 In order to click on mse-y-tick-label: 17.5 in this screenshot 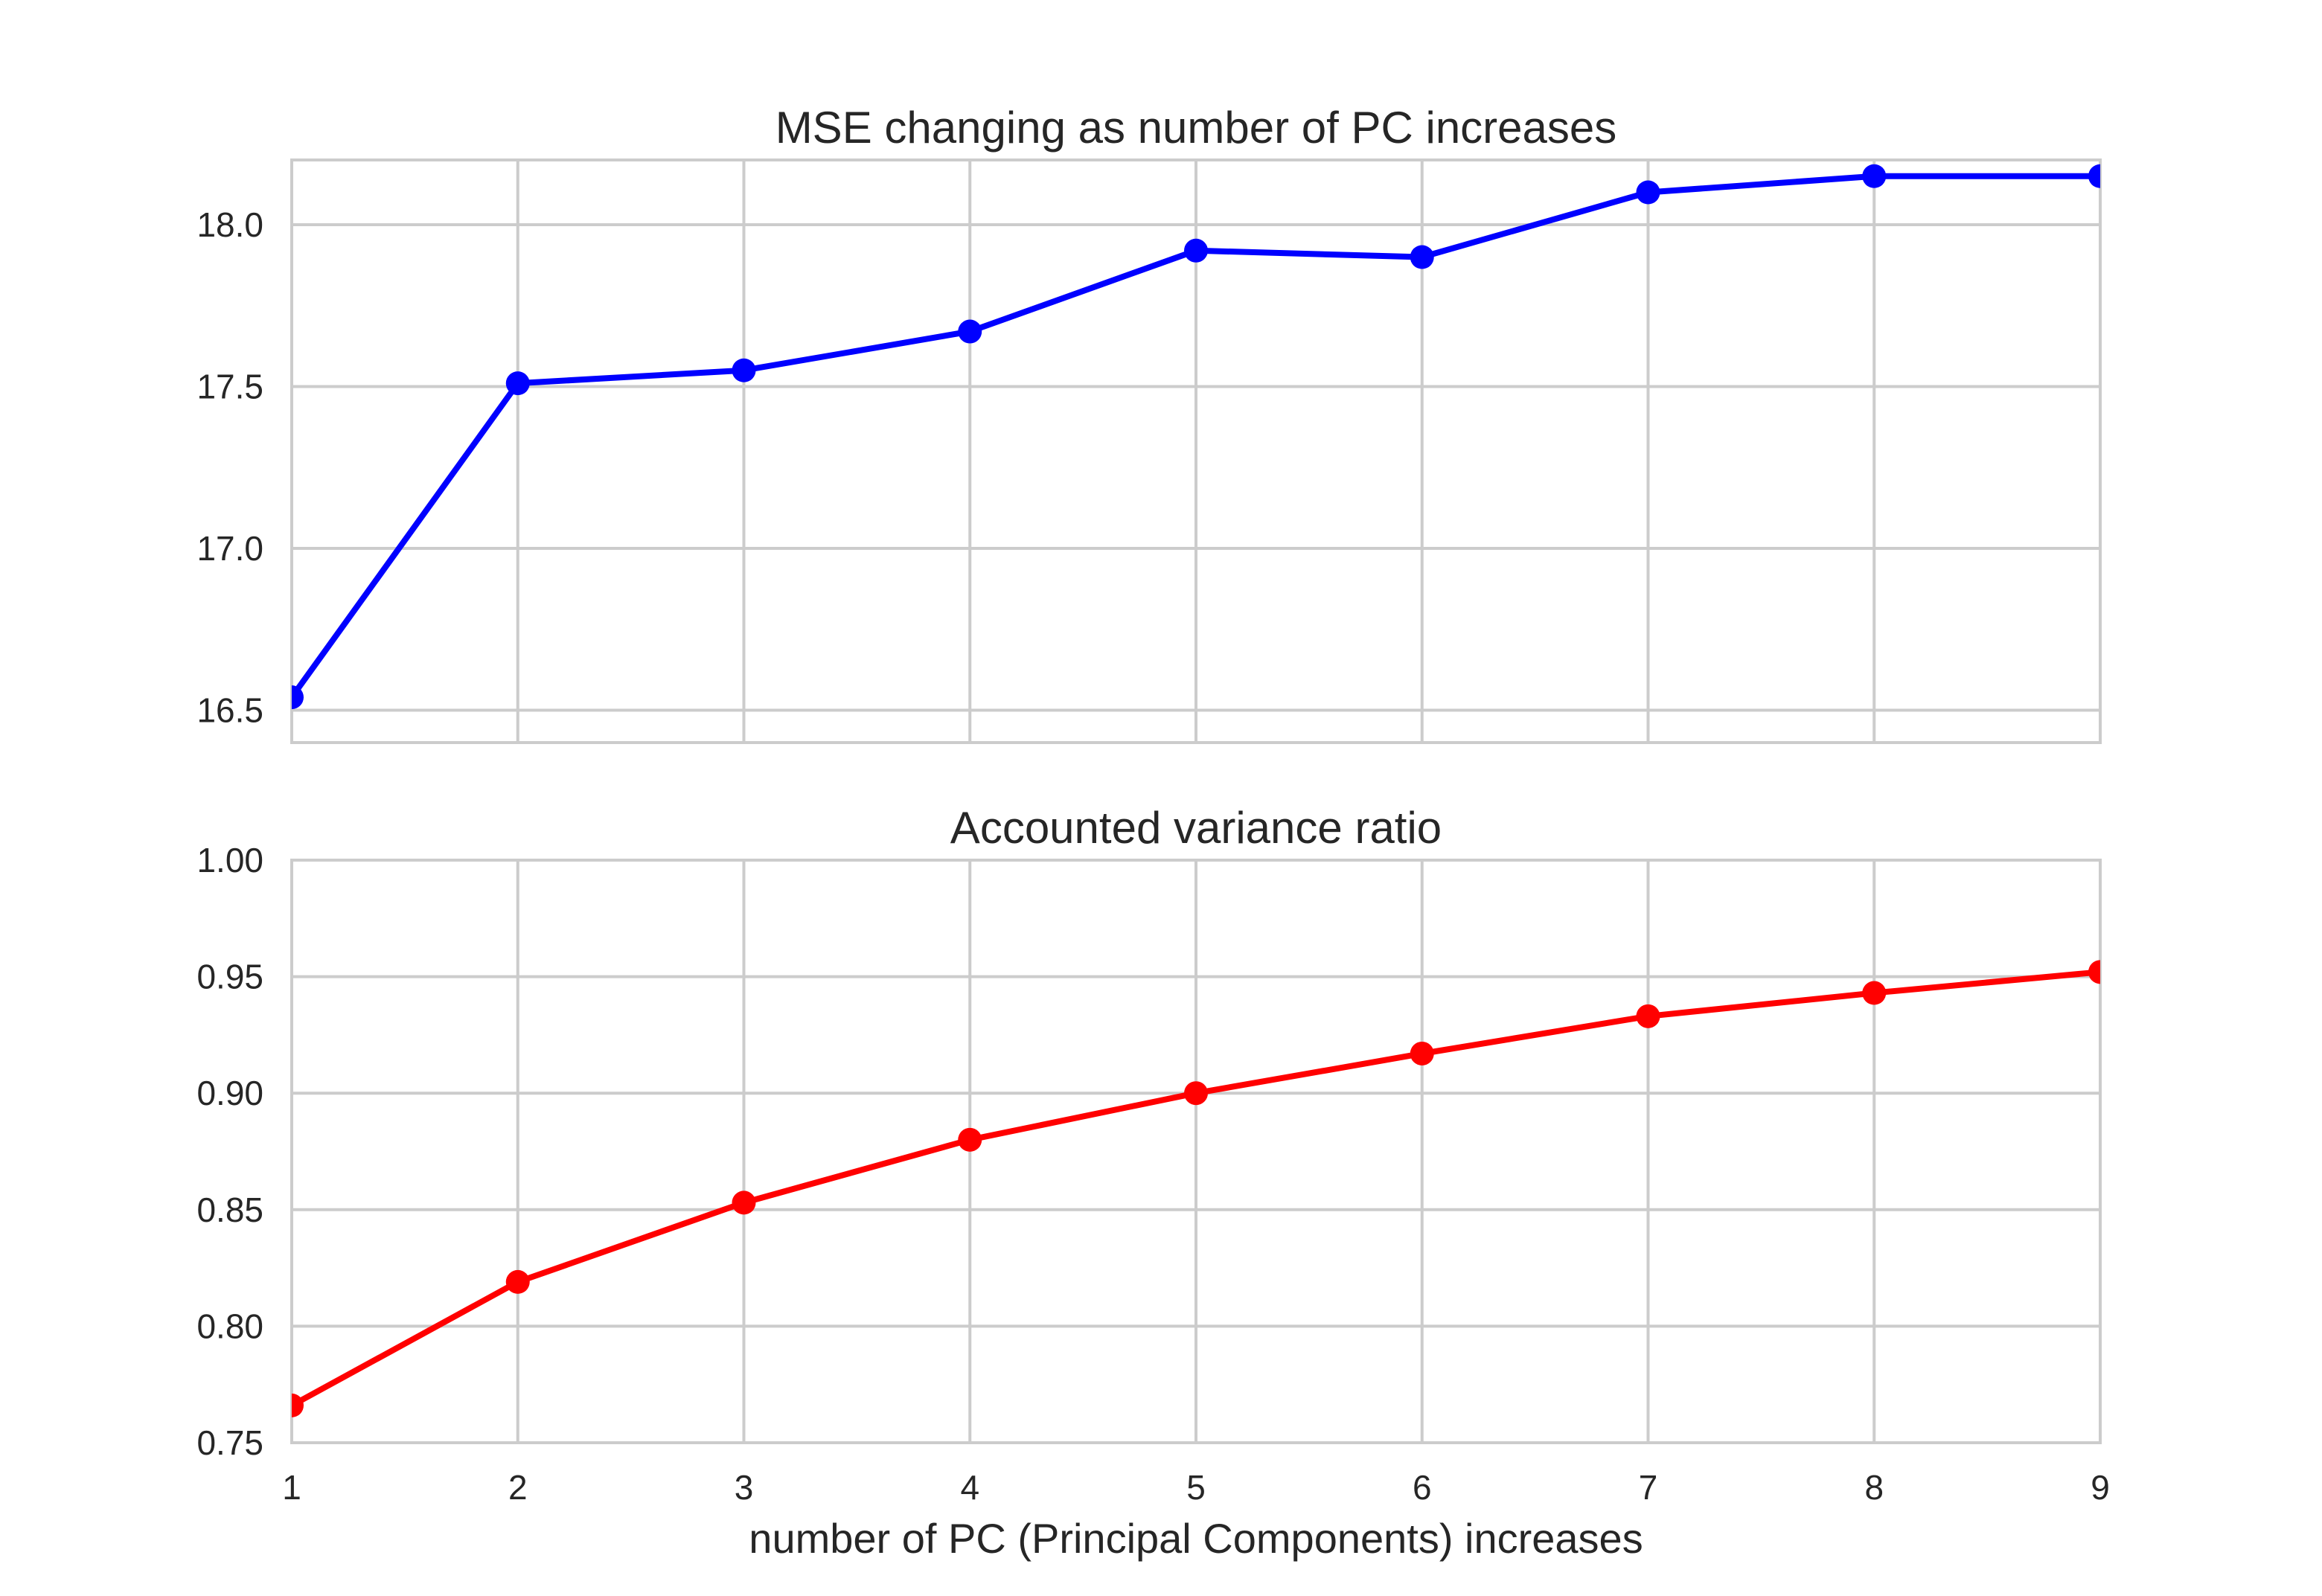, I will do `click(230, 387)`.